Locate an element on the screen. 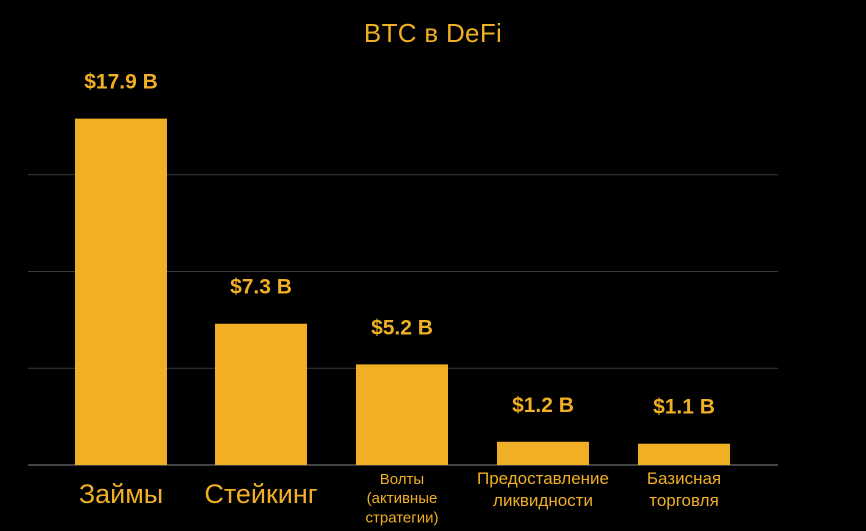  data-label: $5.2 B is located at coordinates (402, 327).